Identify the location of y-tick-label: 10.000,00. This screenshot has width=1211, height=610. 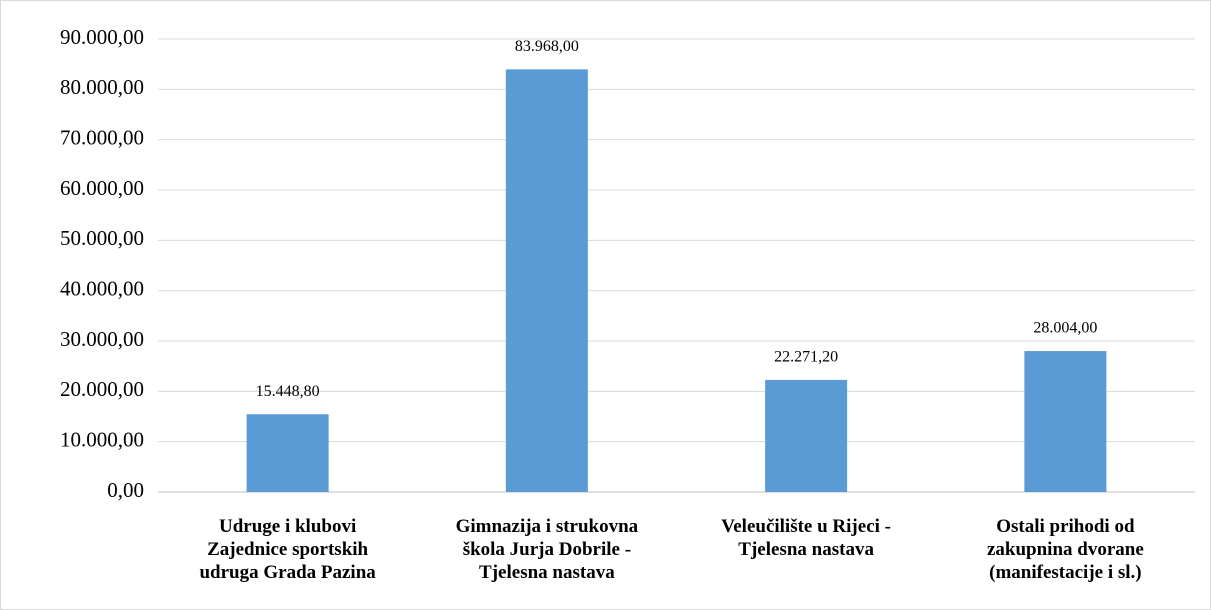
(102, 439).